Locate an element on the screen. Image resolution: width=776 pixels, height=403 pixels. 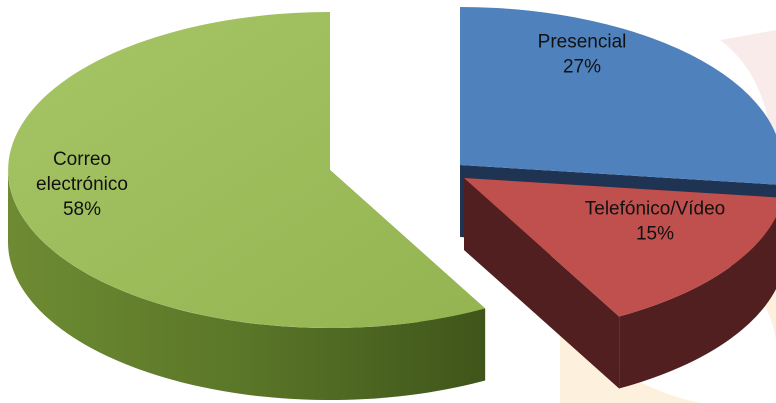
slice-percent-label: 58% is located at coordinates (82, 209).